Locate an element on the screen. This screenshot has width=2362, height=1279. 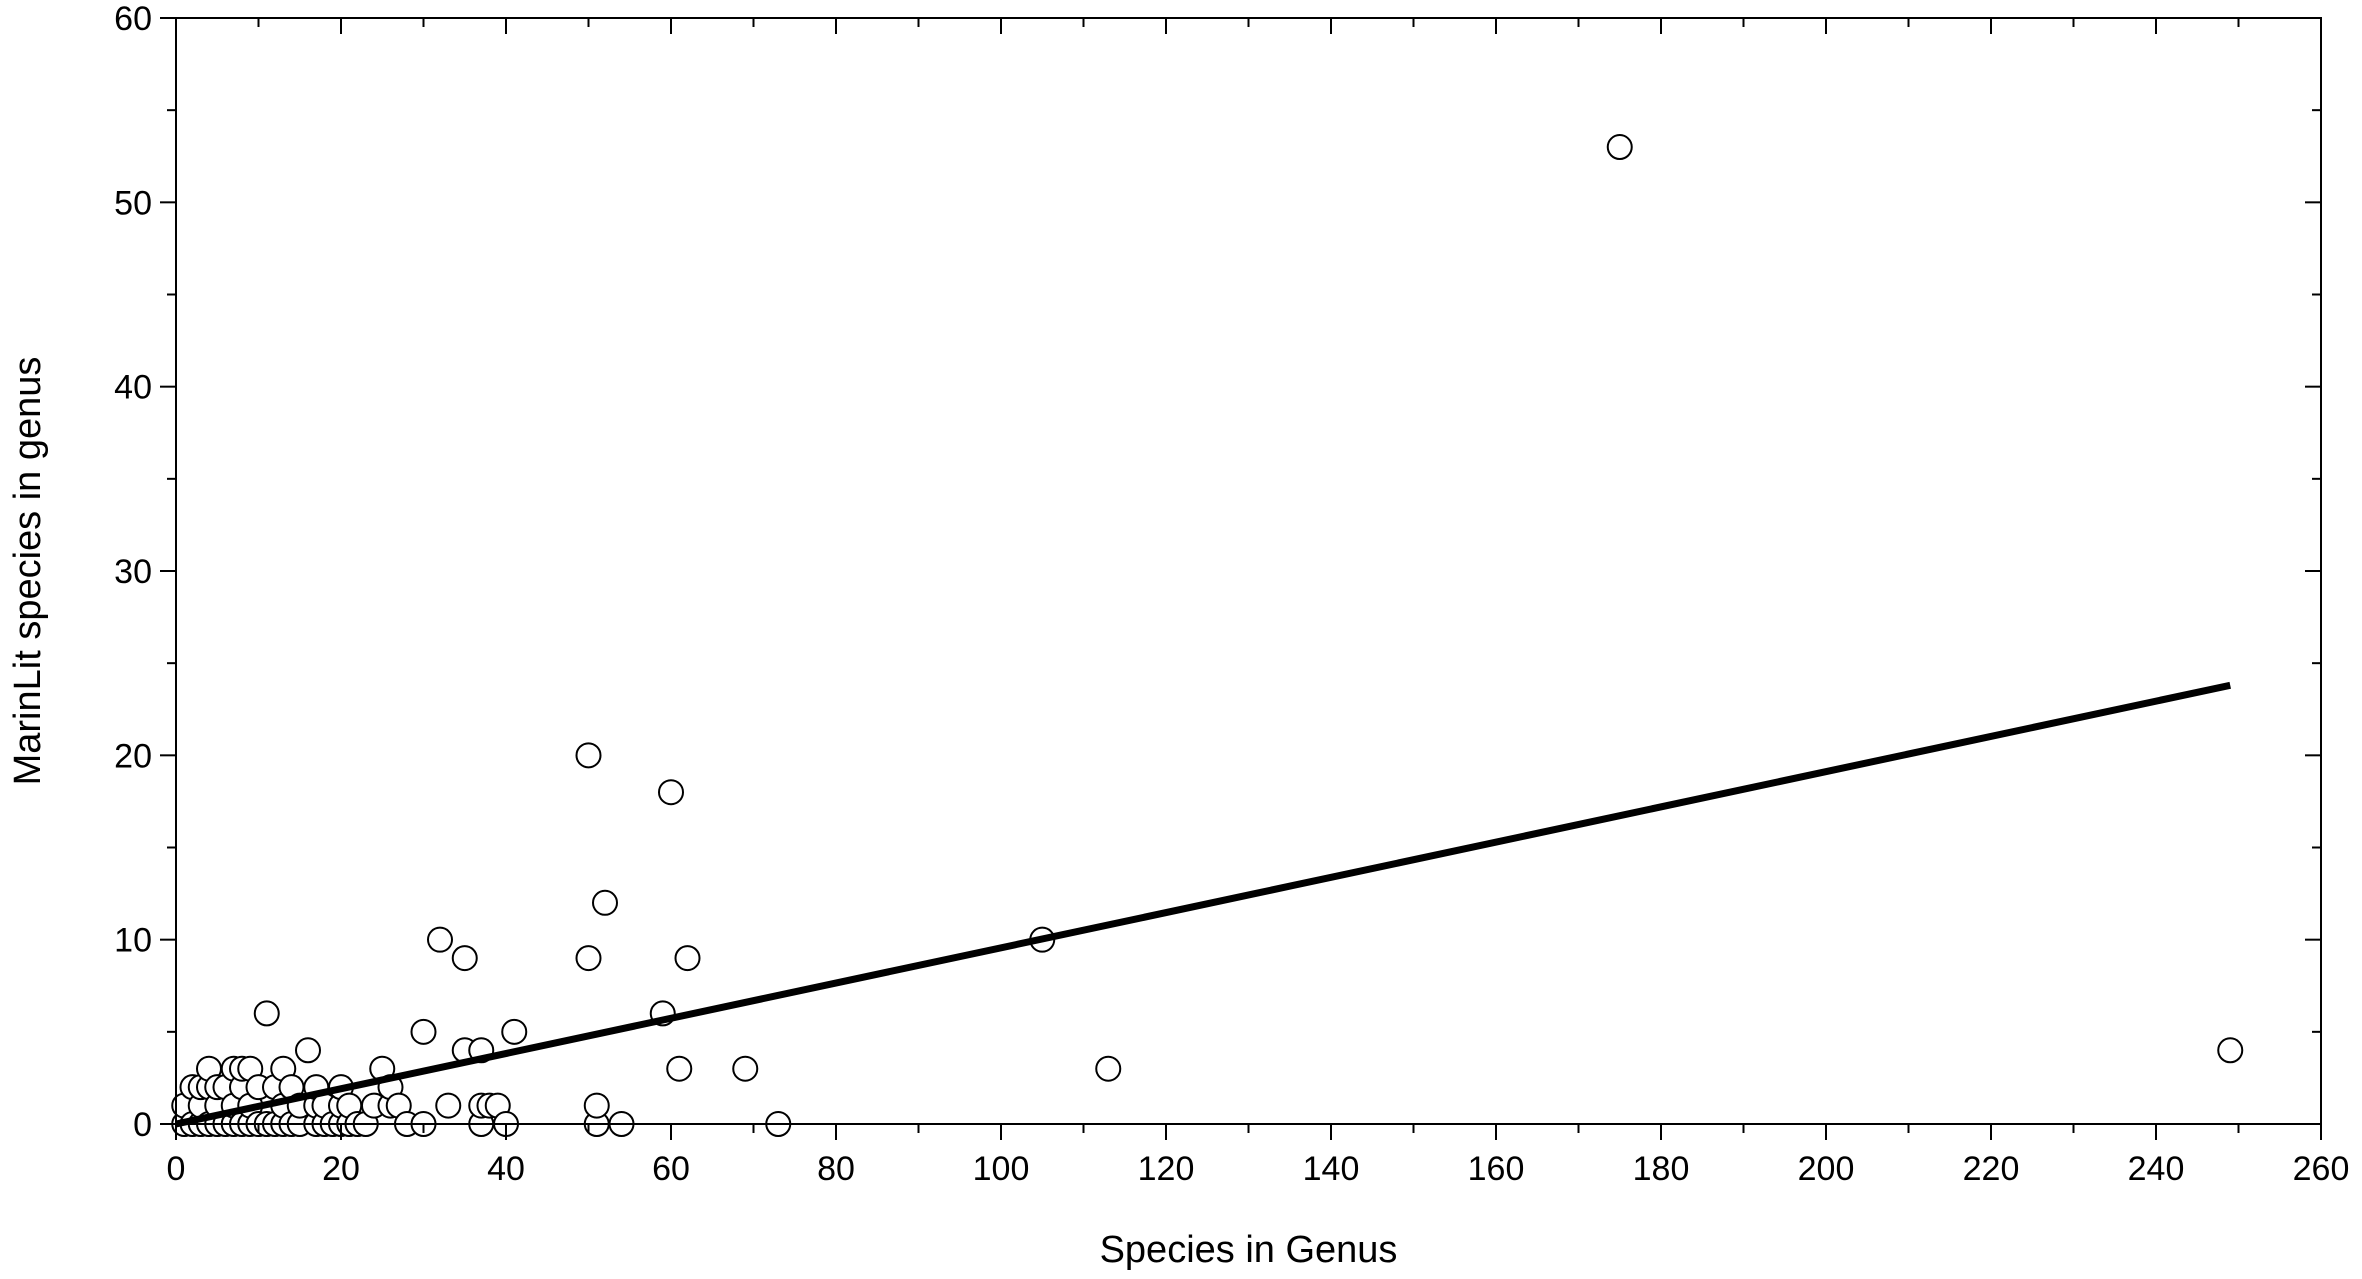
x-tick-label: 60 is located at coordinates (671, 1169).